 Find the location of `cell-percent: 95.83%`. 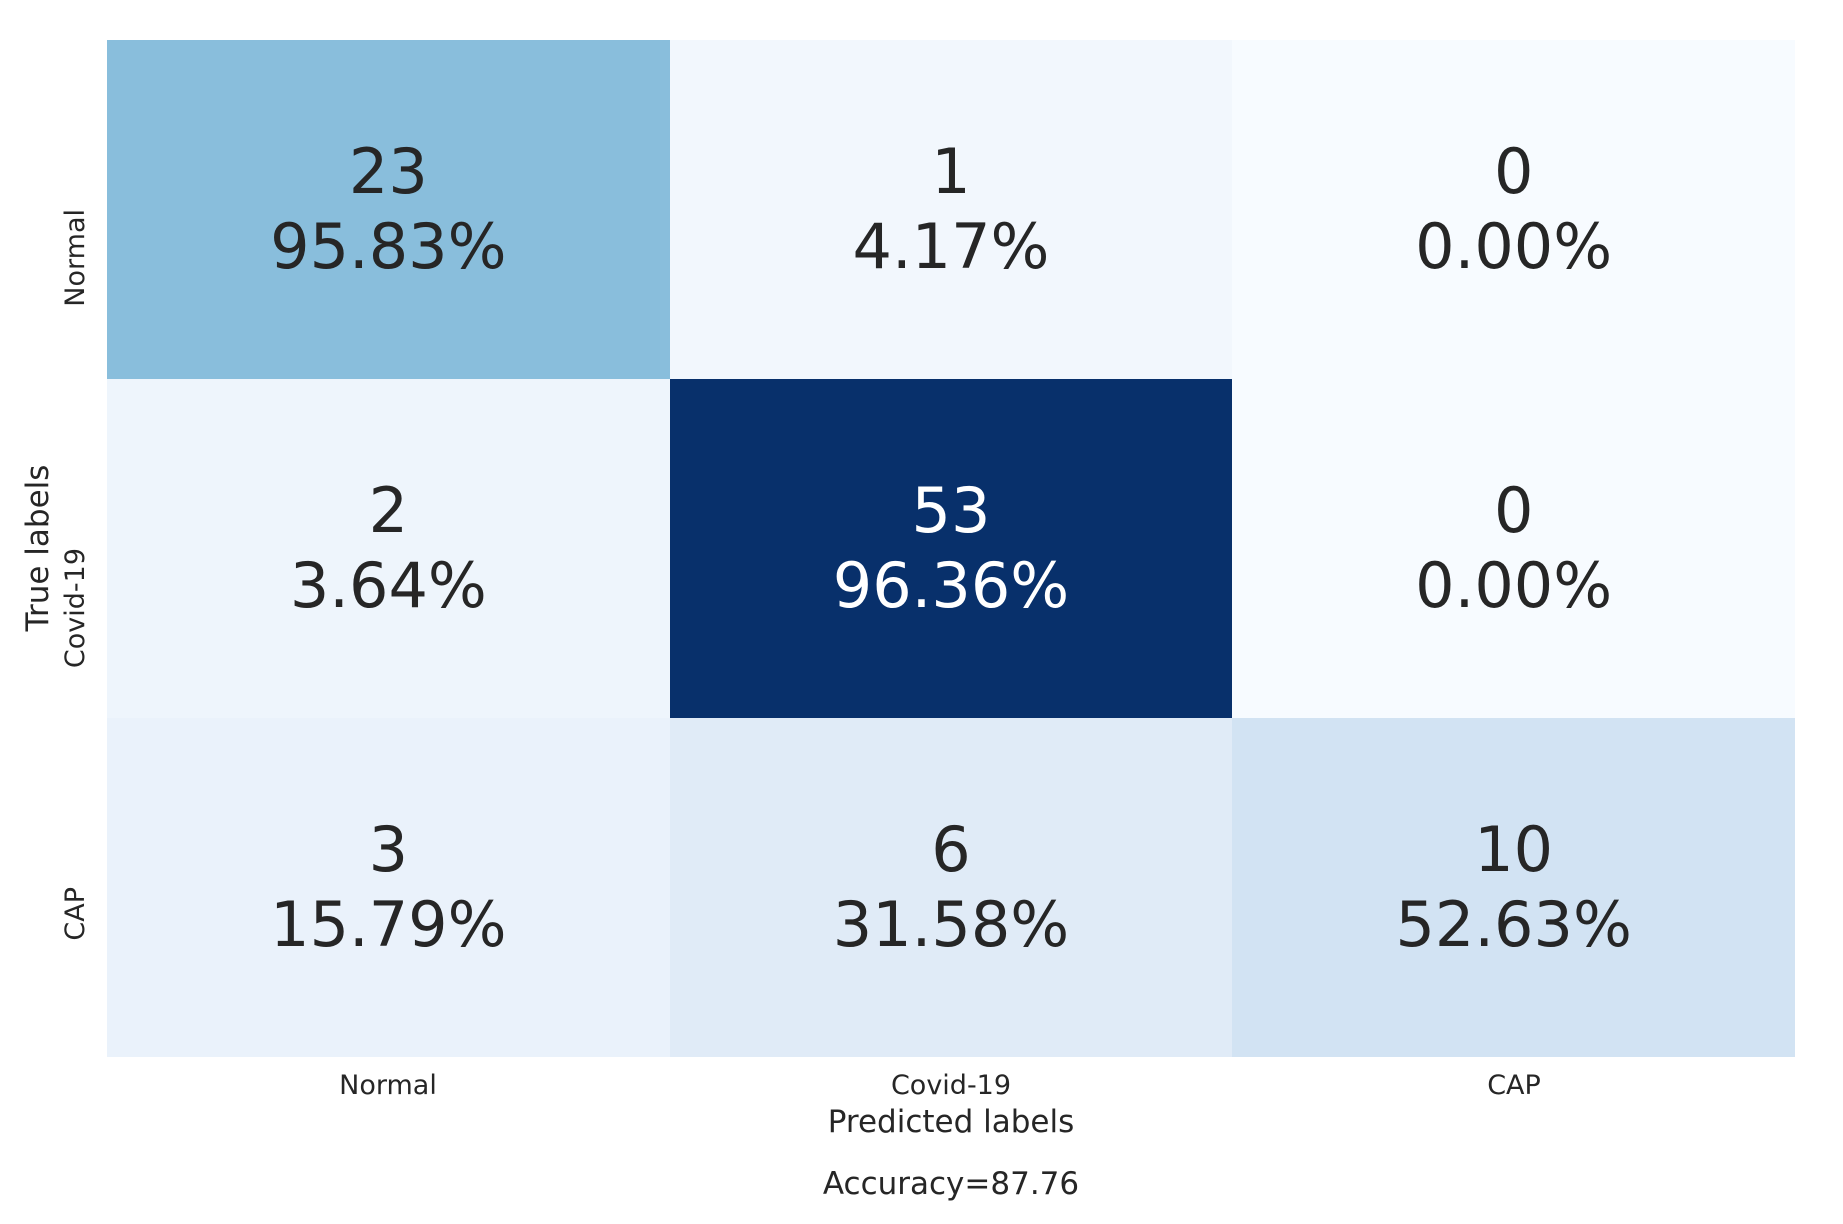

cell-percent: 95.83% is located at coordinates (388, 246).